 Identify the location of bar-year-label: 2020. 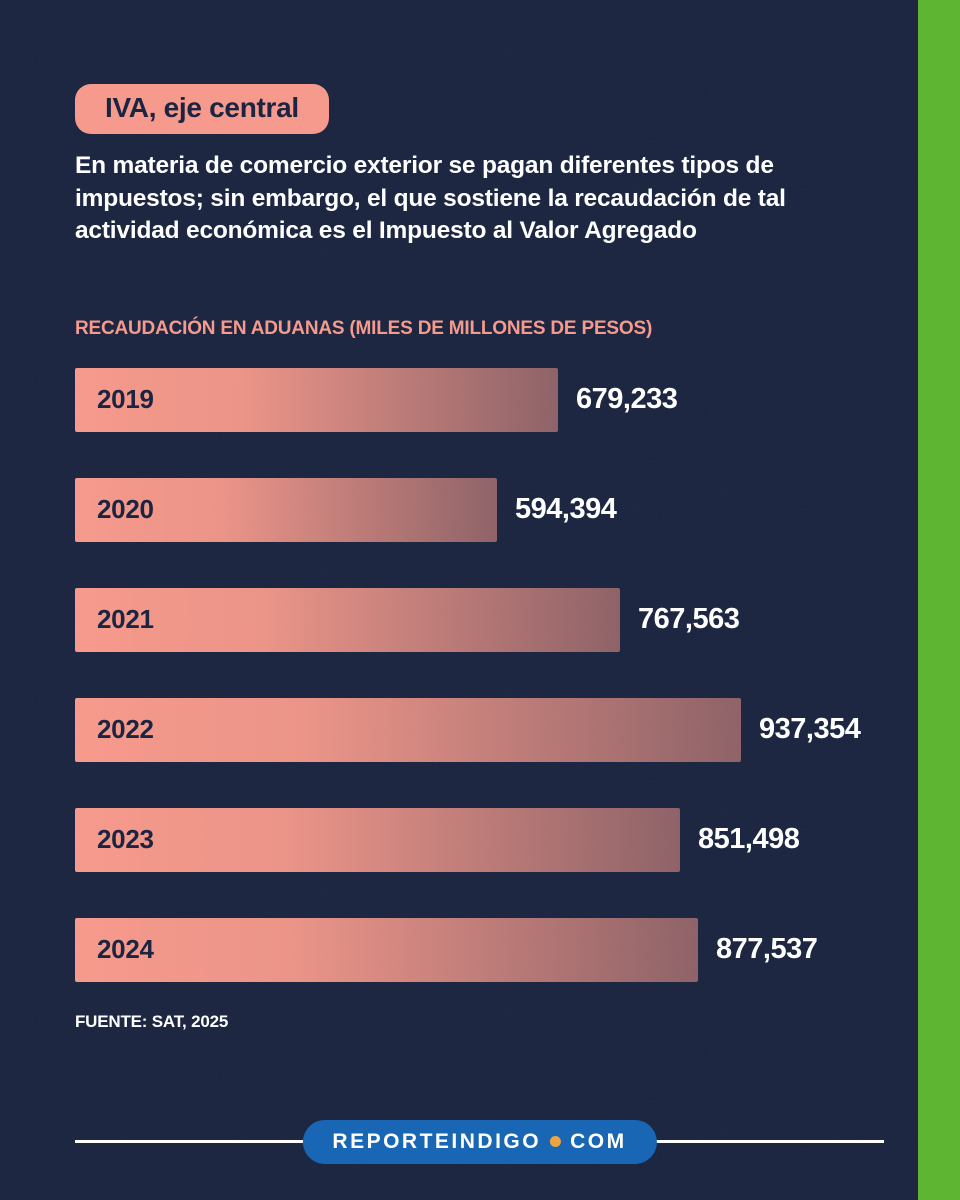
(125, 509).